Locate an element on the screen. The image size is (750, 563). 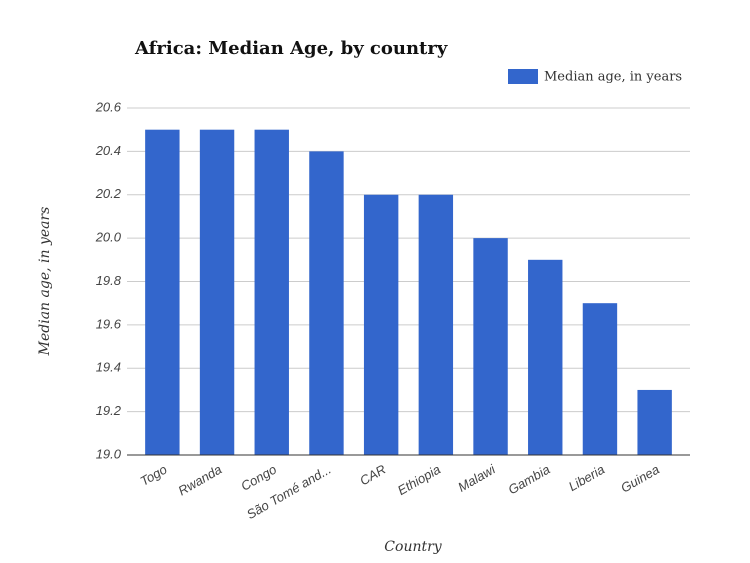
y-tick-label: 19.4 is located at coordinates (108, 367).